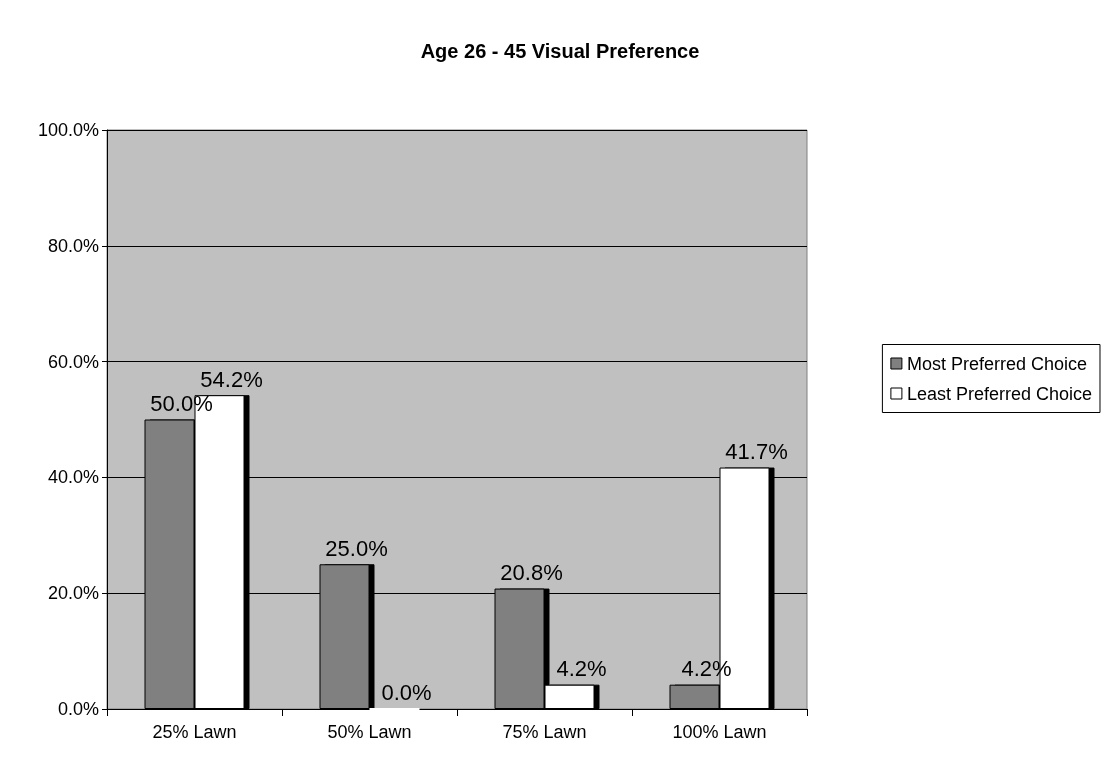 The width and height of the screenshot is (1110, 757). What do you see at coordinates (719, 732) in the screenshot?
I see `x-tick-label: 100% Lawn` at bounding box center [719, 732].